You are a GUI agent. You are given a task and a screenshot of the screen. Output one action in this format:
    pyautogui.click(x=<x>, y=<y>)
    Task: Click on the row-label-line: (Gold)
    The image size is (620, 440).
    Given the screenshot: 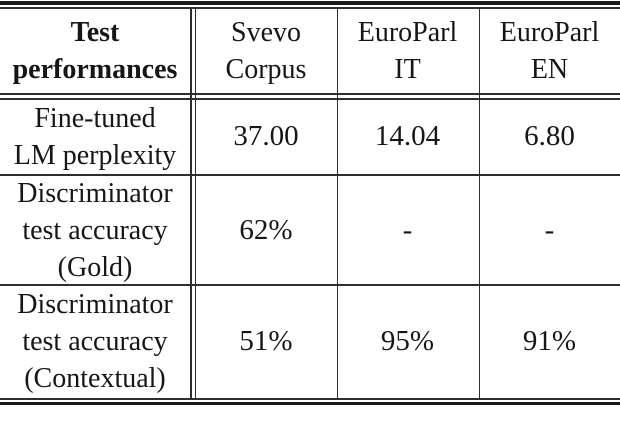 What is the action you would take?
    pyautogui.click(x=95, y=267)
    